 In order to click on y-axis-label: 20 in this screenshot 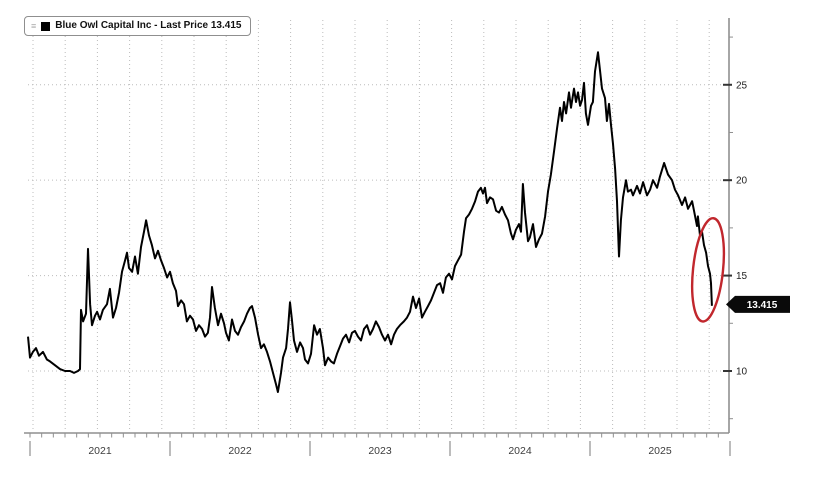, I will do `click(742, 181)`.